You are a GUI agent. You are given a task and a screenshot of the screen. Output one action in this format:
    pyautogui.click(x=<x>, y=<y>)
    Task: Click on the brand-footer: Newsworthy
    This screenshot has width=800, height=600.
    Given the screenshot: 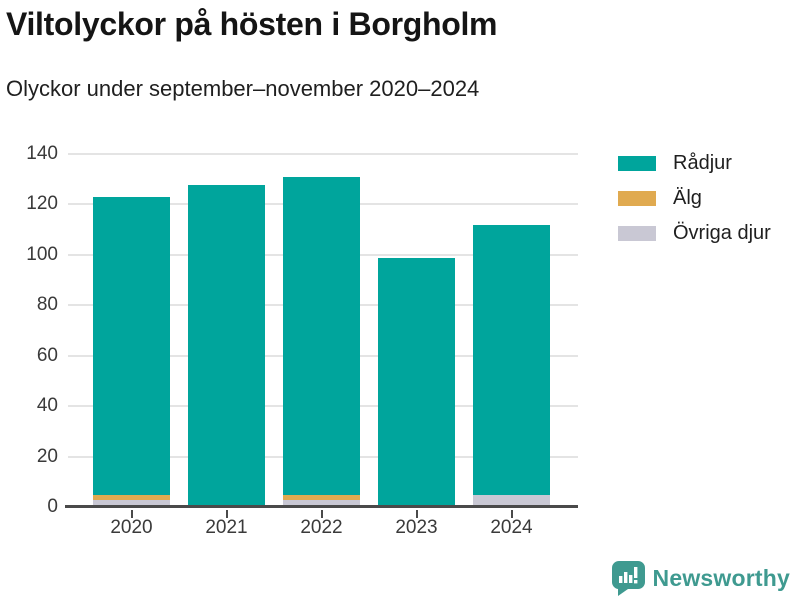 What is the action you would take?
    pyautogui.click(x=700, y=578)
    